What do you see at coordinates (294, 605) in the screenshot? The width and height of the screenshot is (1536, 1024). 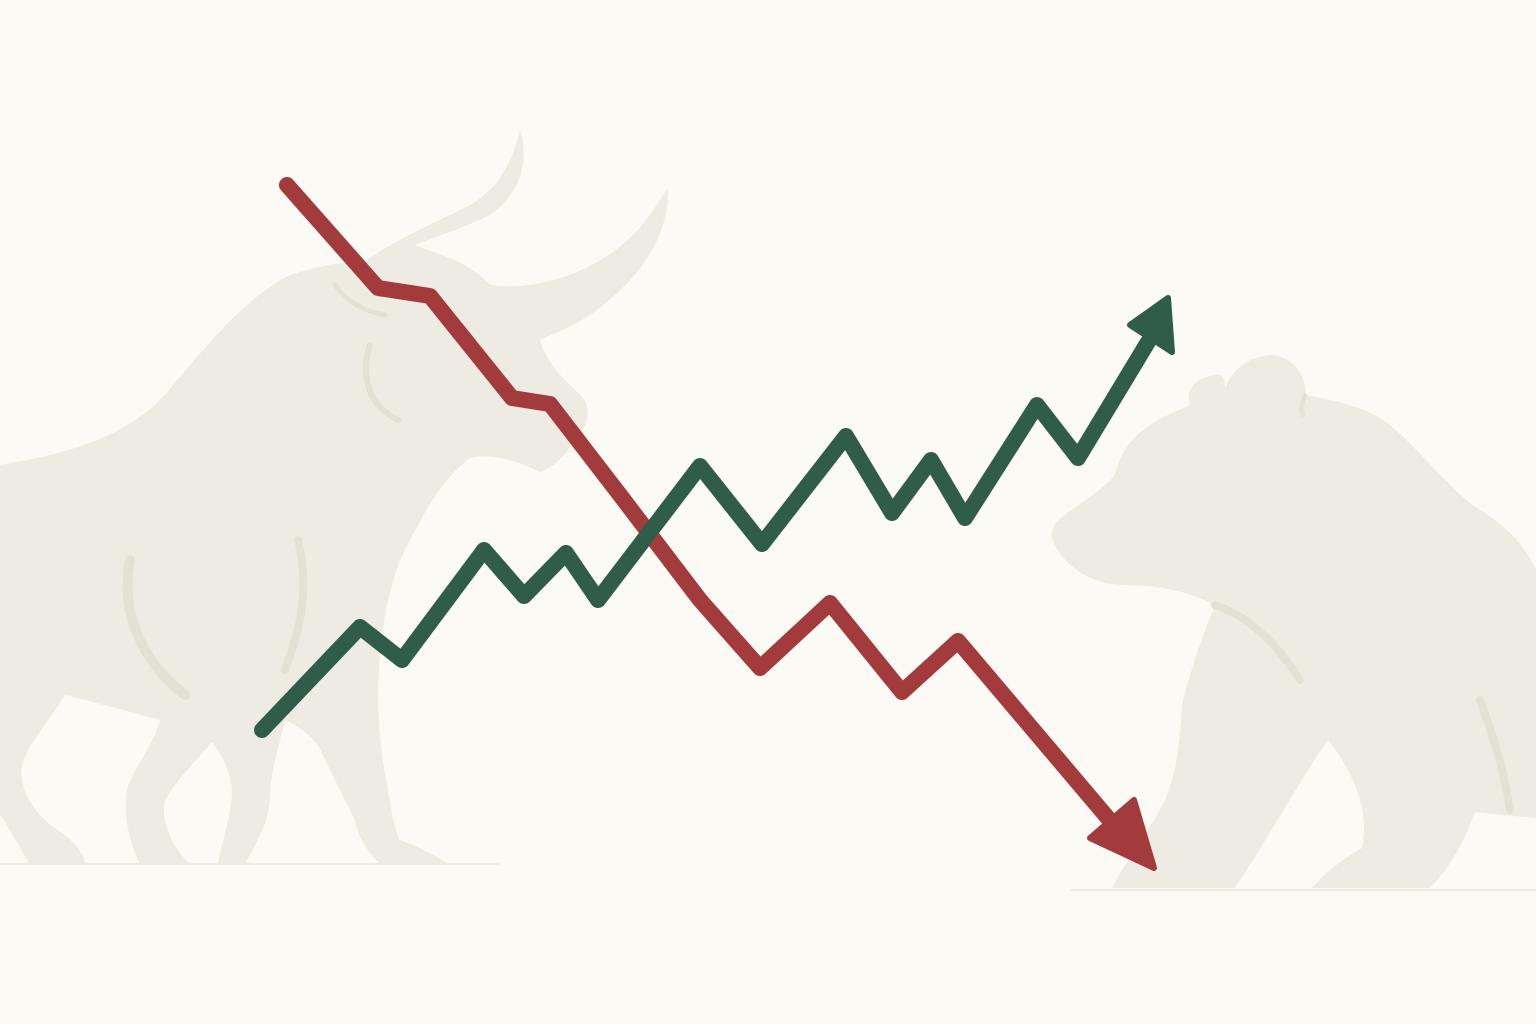 I see `bull-leg-shade` at bounding box center [294, 605].